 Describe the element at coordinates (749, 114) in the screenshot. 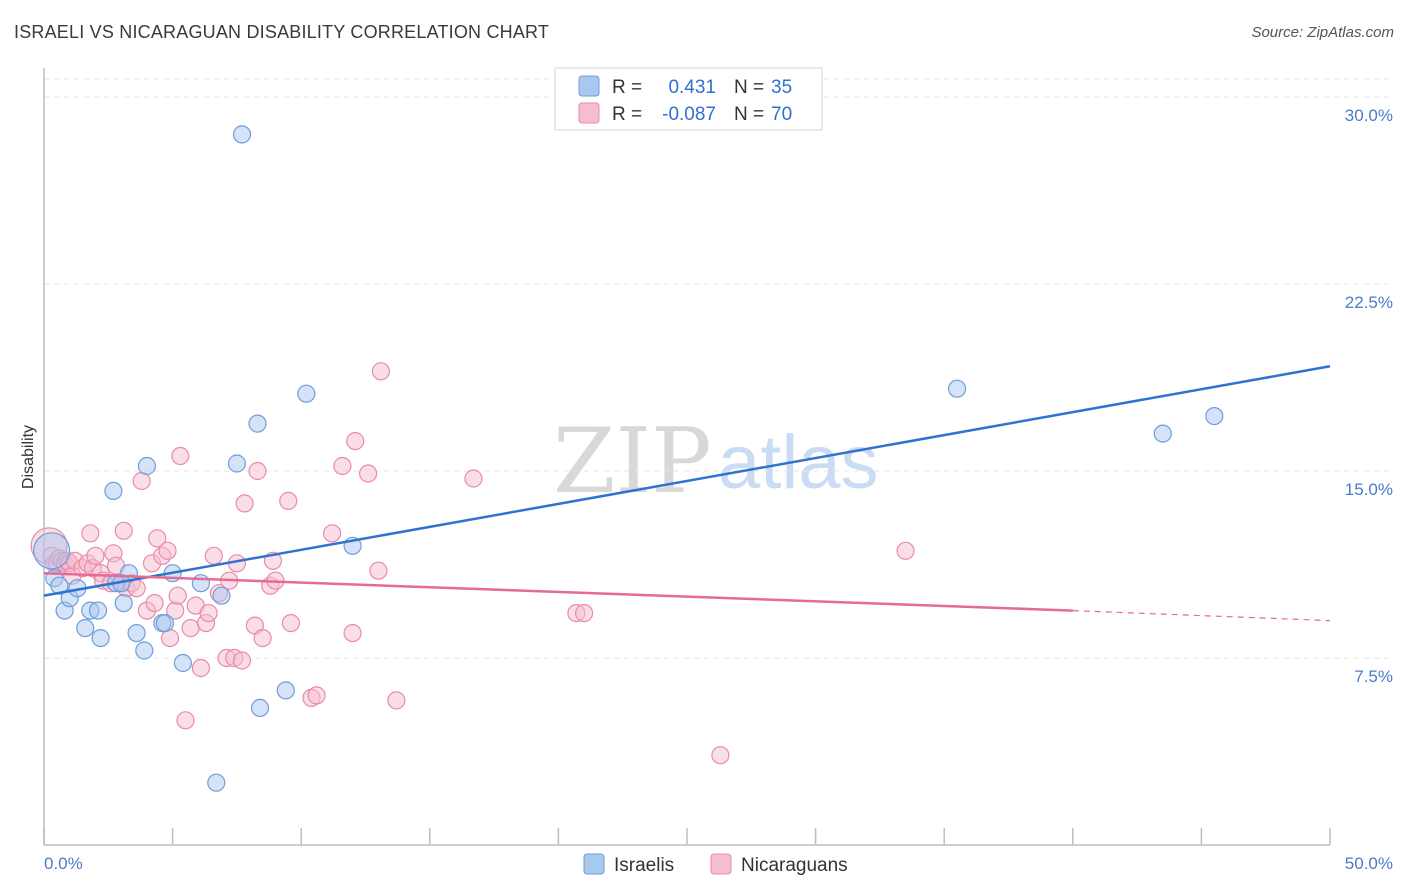

I see `legend-pink-n-label: N =` at that location.